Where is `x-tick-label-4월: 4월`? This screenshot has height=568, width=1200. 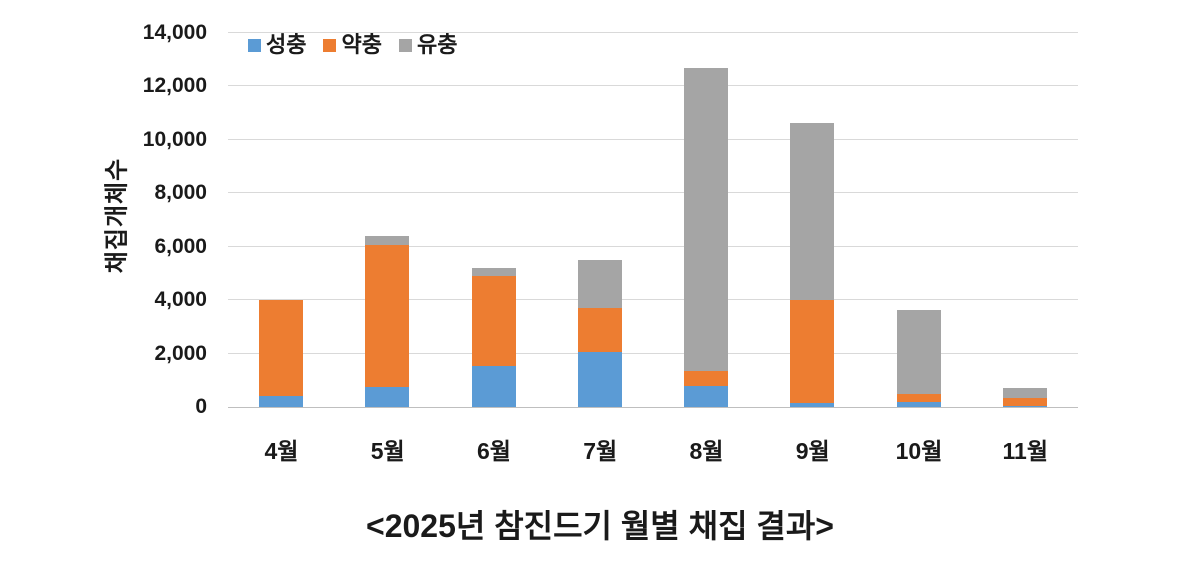 x-tick-label-4월: 4월 is located at coordinates (281, 451).